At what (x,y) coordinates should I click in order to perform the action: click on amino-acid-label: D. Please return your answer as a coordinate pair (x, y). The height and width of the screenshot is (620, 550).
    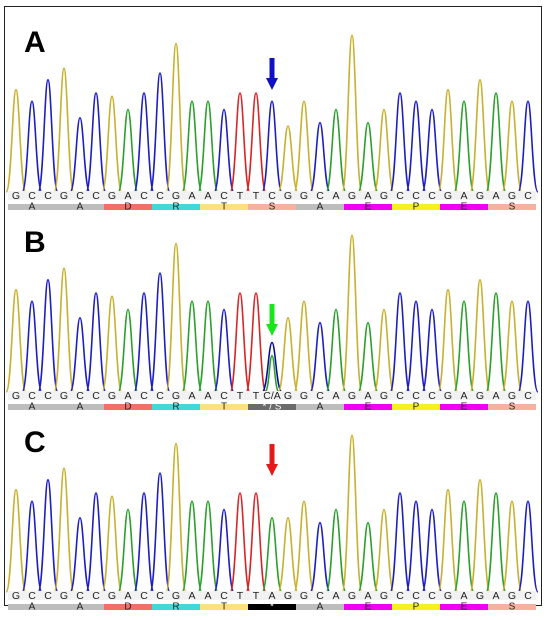
    Looking at the image, I should click on (127, 206).